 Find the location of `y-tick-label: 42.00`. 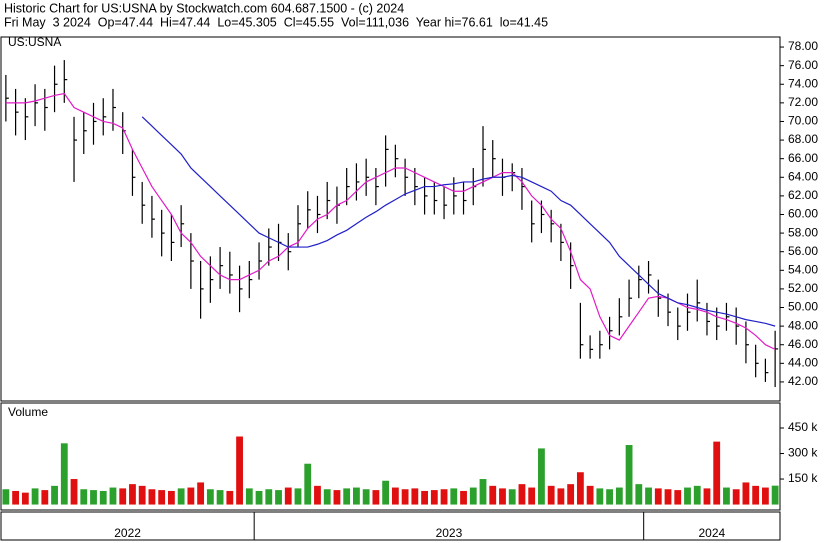

y-tick-label: 42.00 is located at coordinates (803, 381).